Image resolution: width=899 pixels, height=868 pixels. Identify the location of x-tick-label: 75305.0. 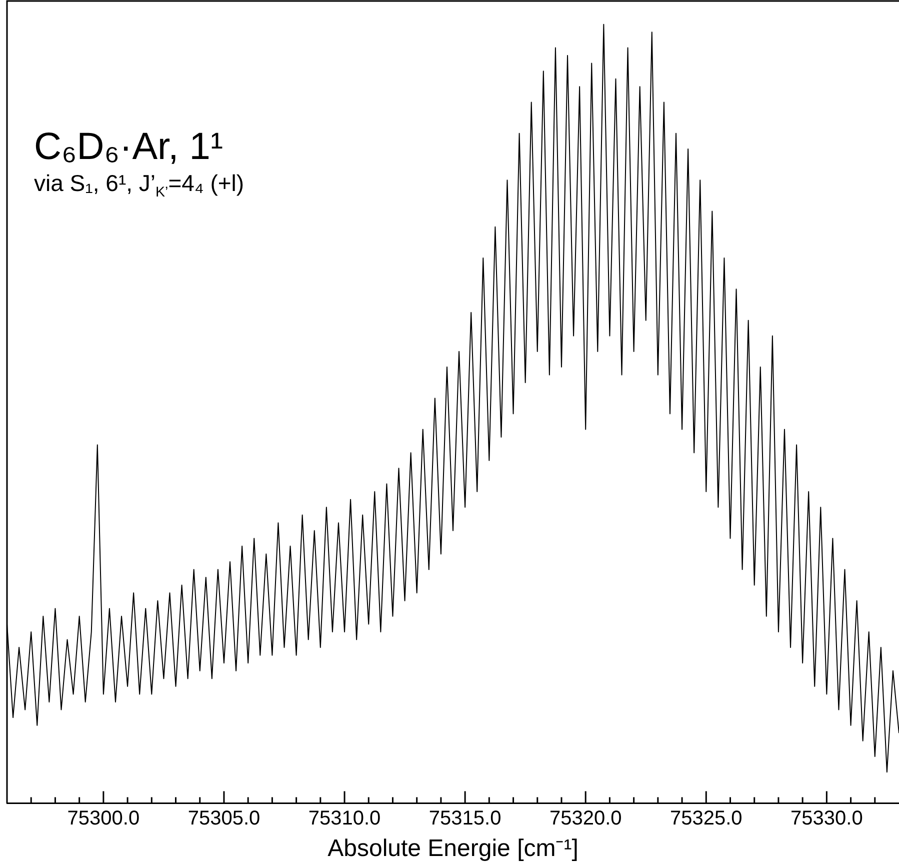
(224, 819).